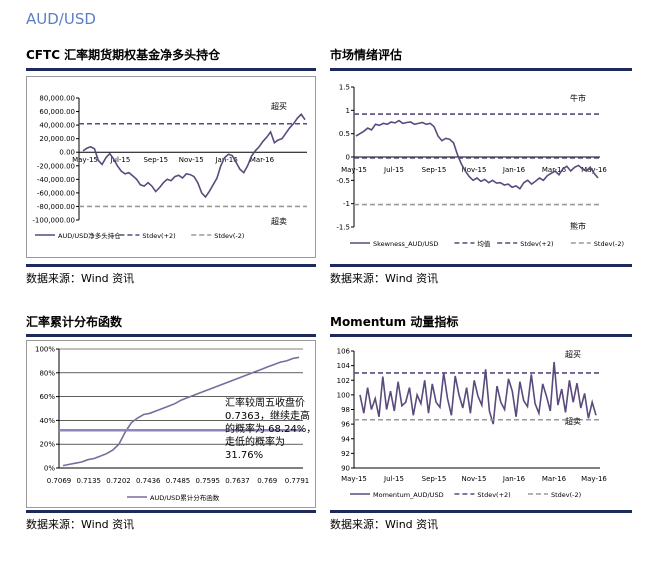 The width and height of the screenshot is (649, 562). I want to click on cftc-x-tick-label: Jan-16, so click(226, 160).